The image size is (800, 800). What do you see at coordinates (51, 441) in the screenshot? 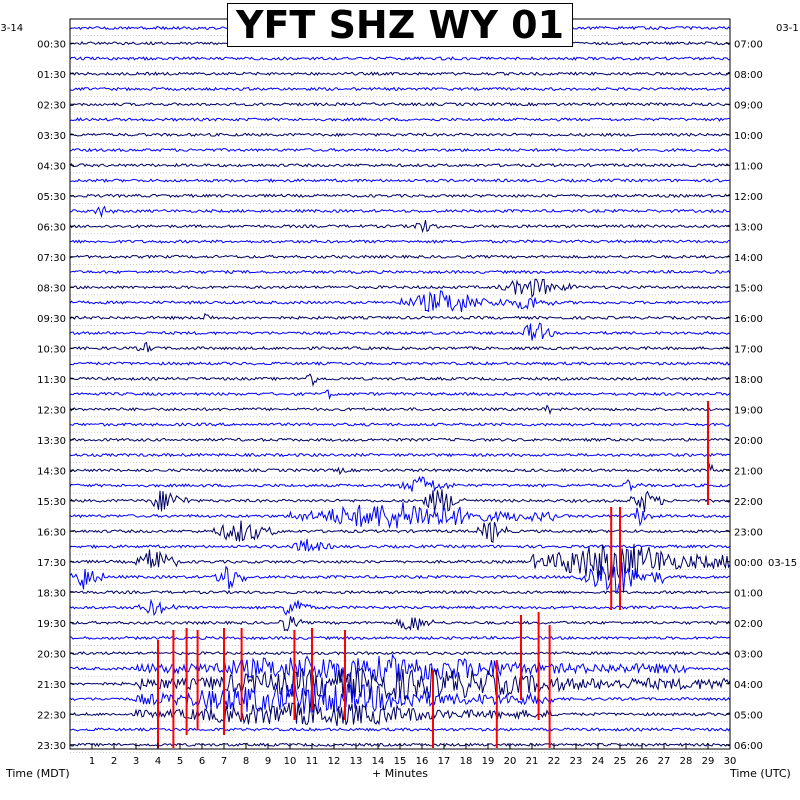
I see `left-time-label: 13:30` at bounding box center [51, 441].